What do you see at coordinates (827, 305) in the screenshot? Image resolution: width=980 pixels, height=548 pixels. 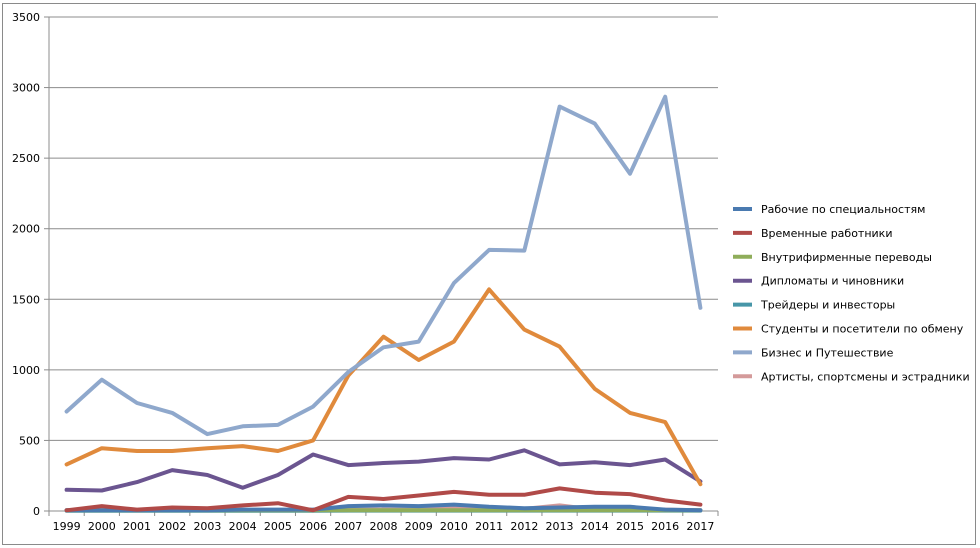 I see `legend-label: Трейдеры и инвесторы` at bounding box center [827, 305].